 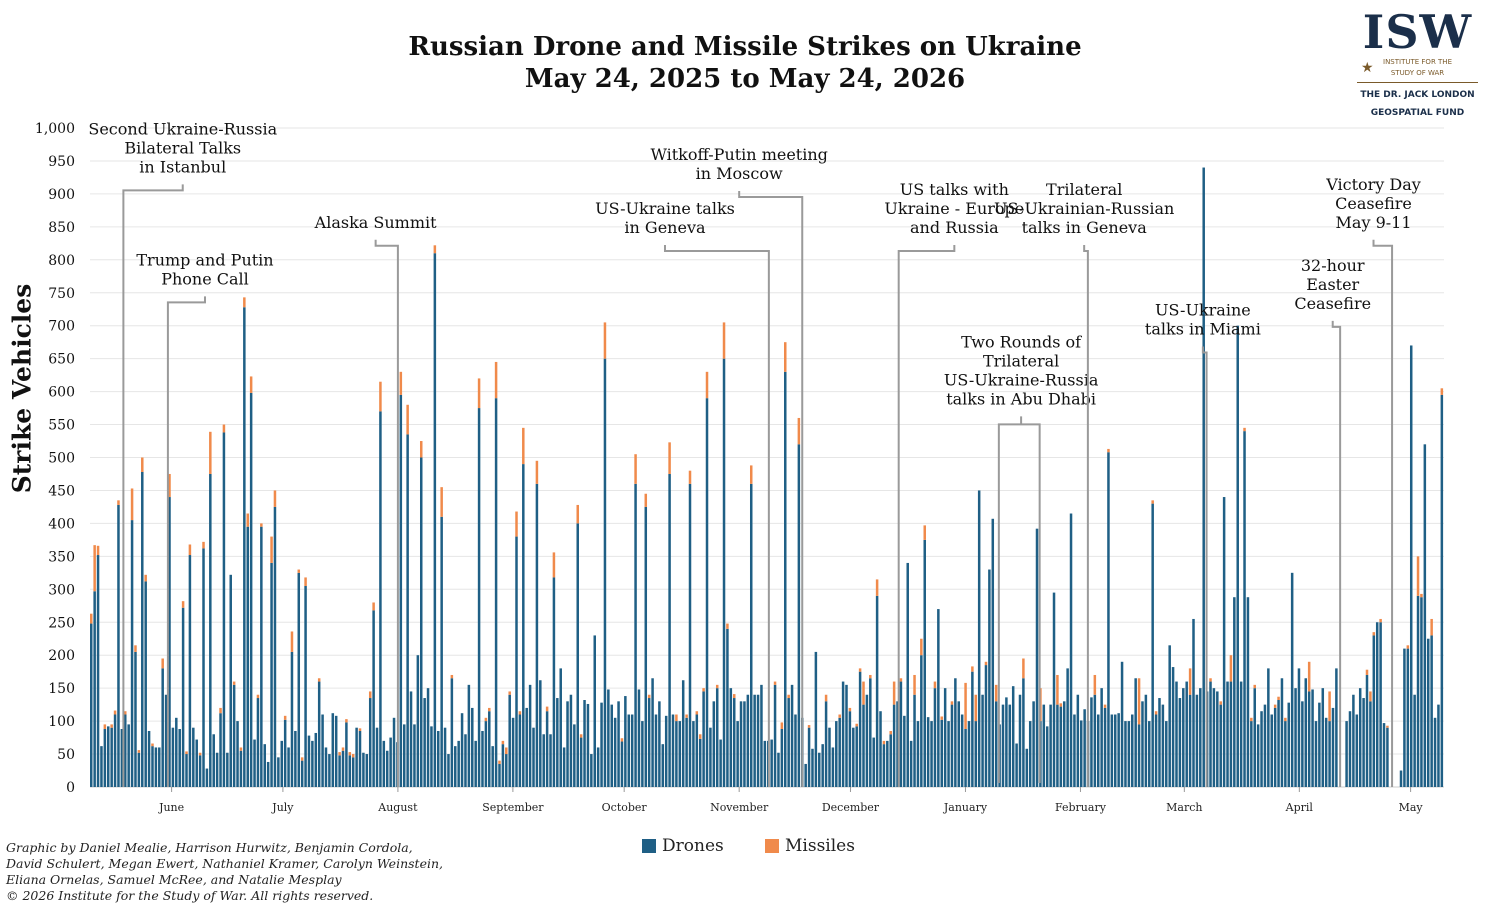 What do you see at coordinates (61, 426) in the screenshot?
I see `y-tick-label: 550` at bounding box center [61, 426].